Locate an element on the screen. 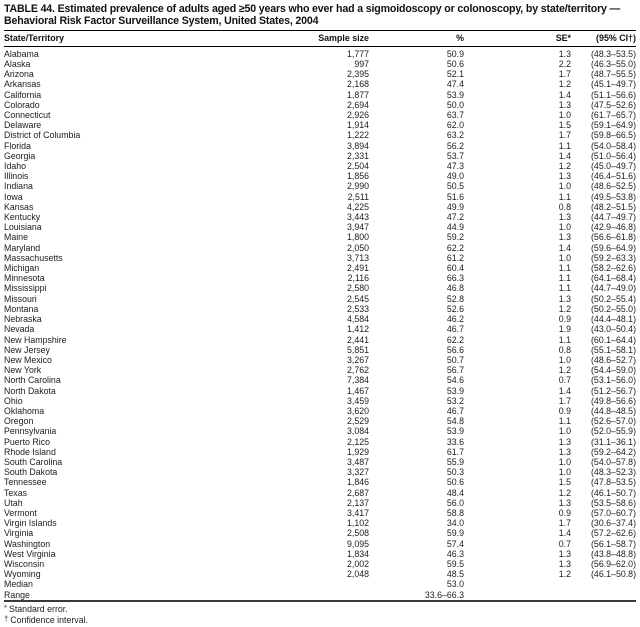 The image size is (640, 627). cell-ci: (51.2–56.7) is located at coordinates (613, 390).